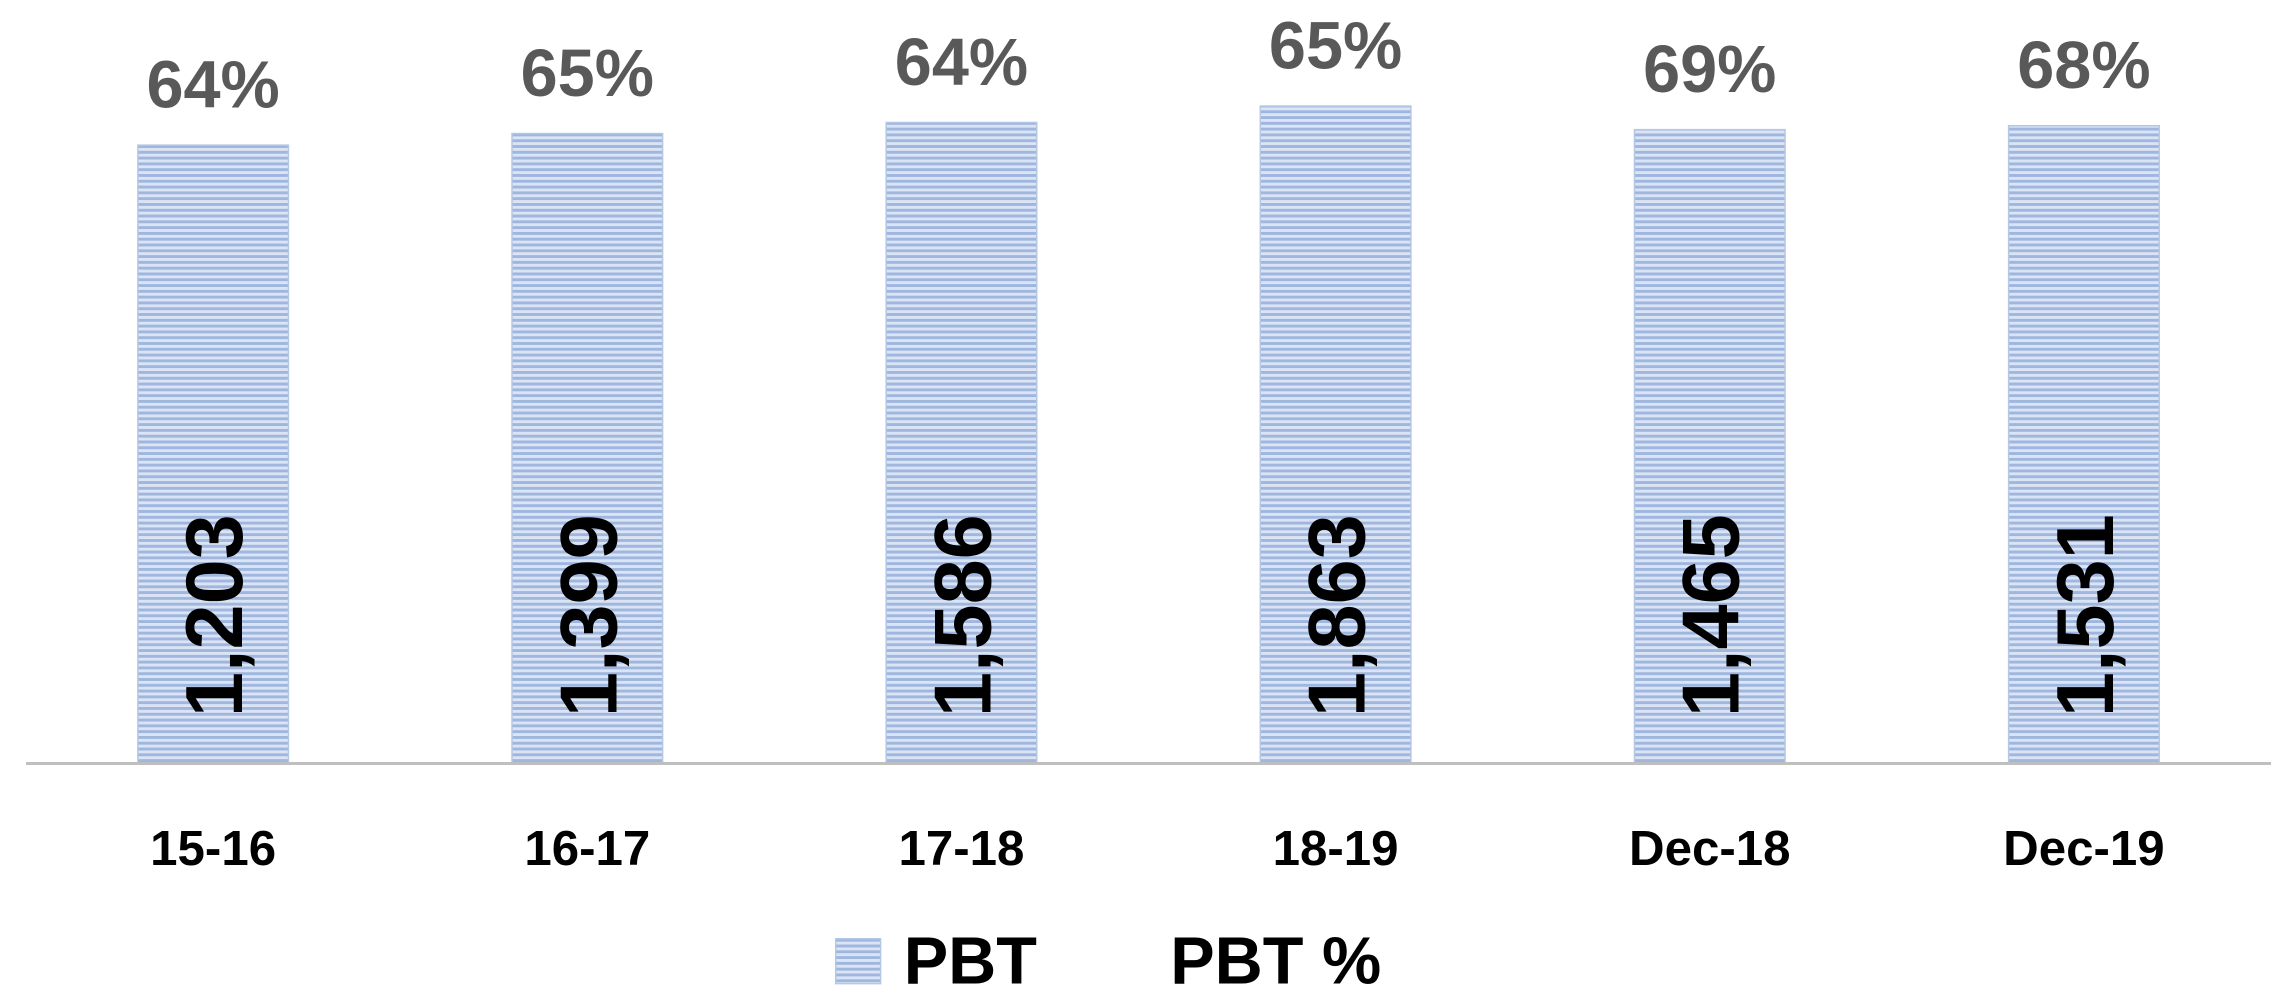 The image size is (2271, 994). Describe the element at coordinates (2086, 615) in the screenshot. I see `bar-value-label: 1,531` at that location.